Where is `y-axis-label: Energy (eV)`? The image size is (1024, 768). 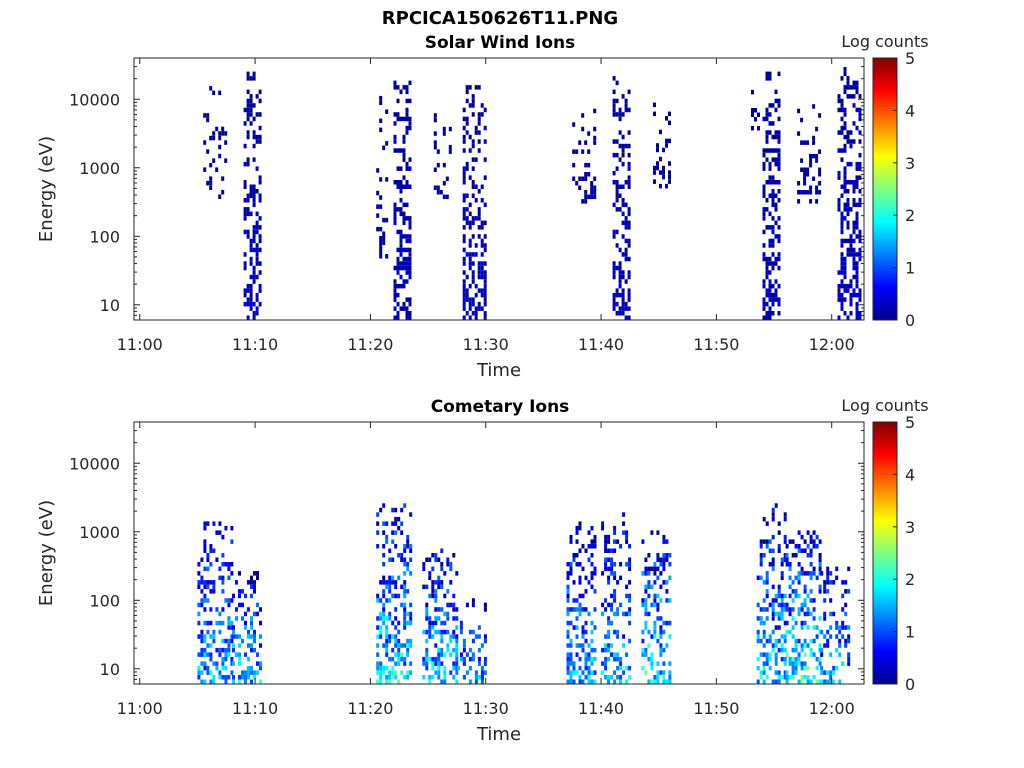 y-axis-label: Energy (eV) is located at coordinates (46, 189).